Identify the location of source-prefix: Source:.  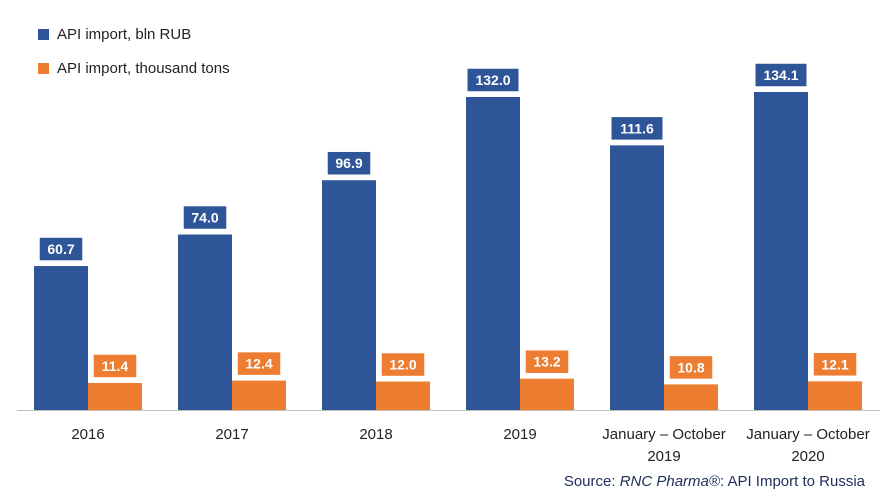
(591, 481).